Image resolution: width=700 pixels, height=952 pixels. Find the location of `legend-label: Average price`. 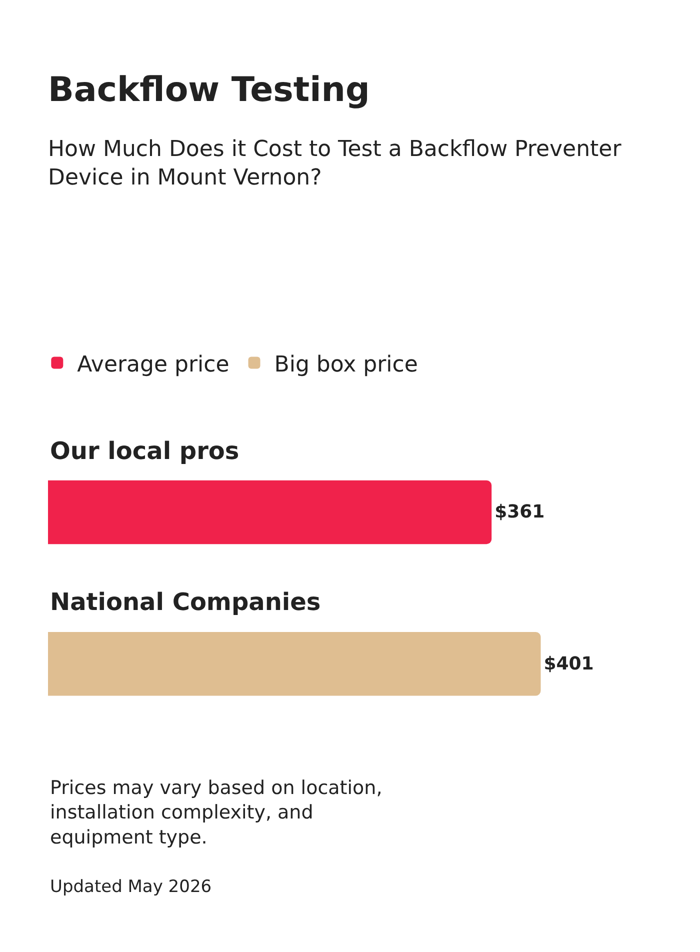

legend-label: Average price is located at coordinates (153, 365).